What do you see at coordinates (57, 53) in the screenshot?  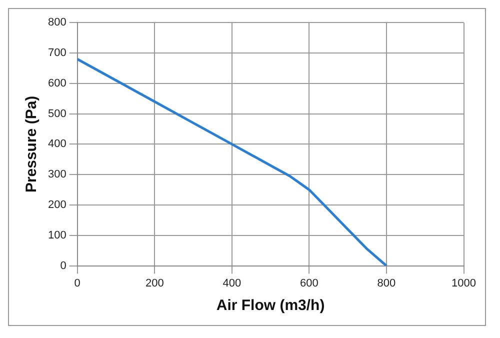 I see `y-tick-label: 700` at bounding box center [57, 53].